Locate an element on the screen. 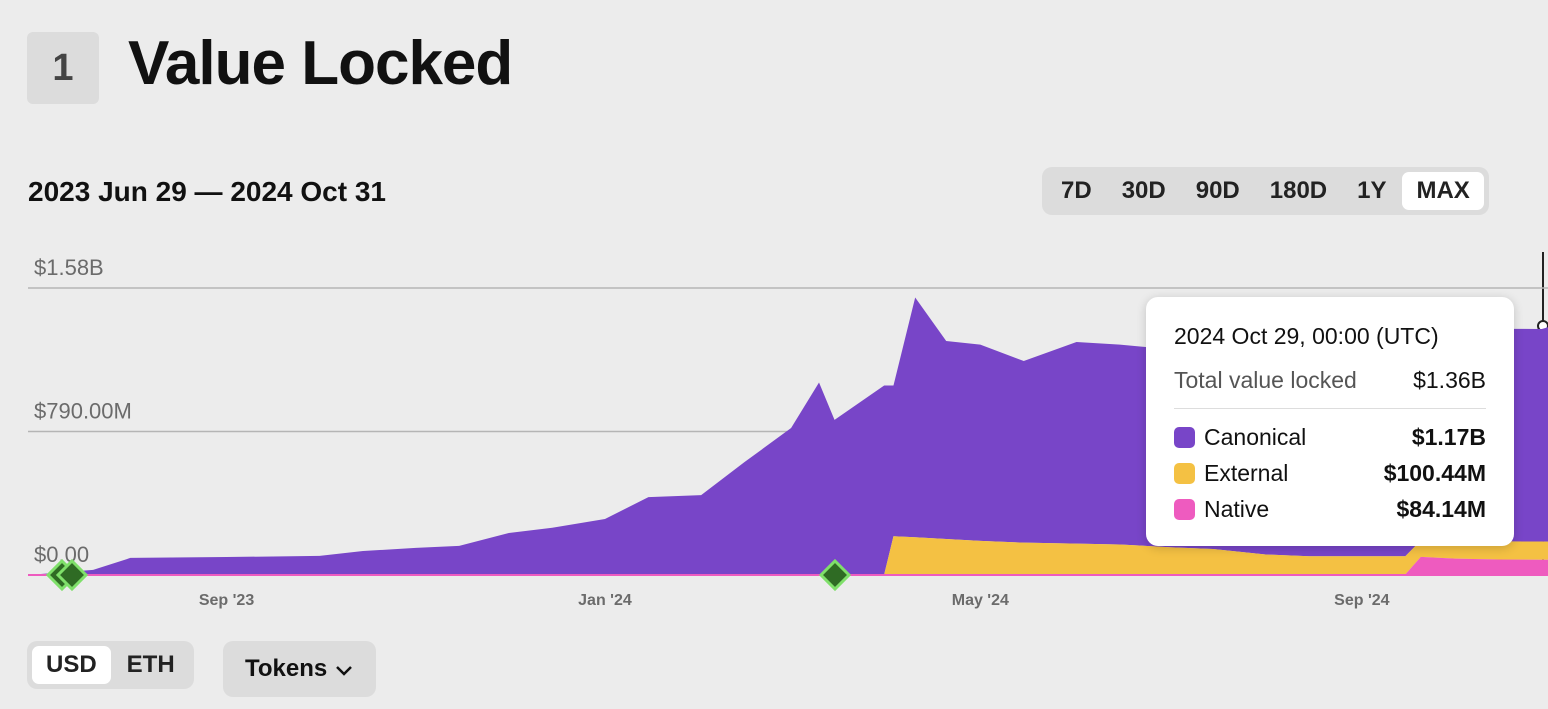  tooltip-total-value: $1.36B is located at coordinates (1449, 380).